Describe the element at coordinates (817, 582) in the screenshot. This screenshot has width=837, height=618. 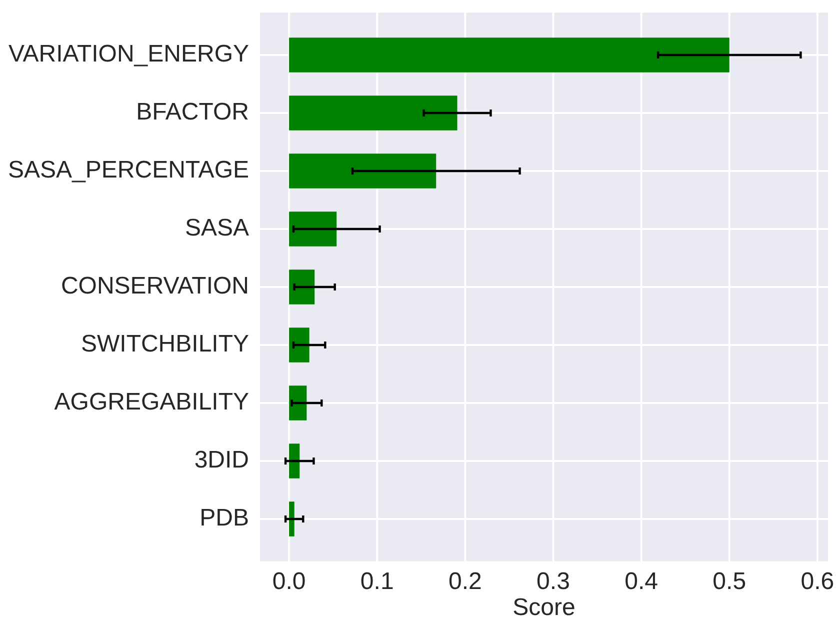
I see `x-tick-label: 0.6` at that location.